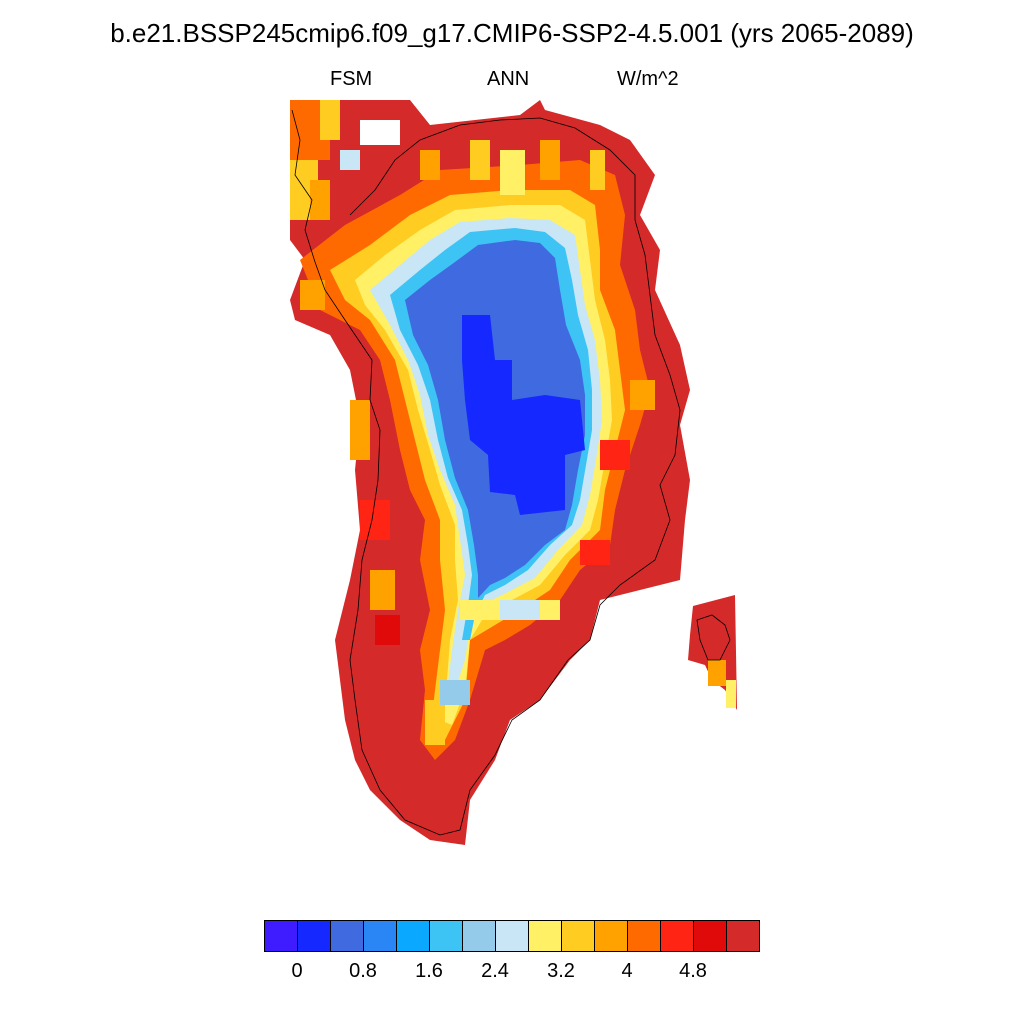 This screenshot has width=1024, height=1024. What do you see at coordinates (627, 971) in the screenshot?
I see `colorbar-tick-label: 4` at bounding box center [627, 971].